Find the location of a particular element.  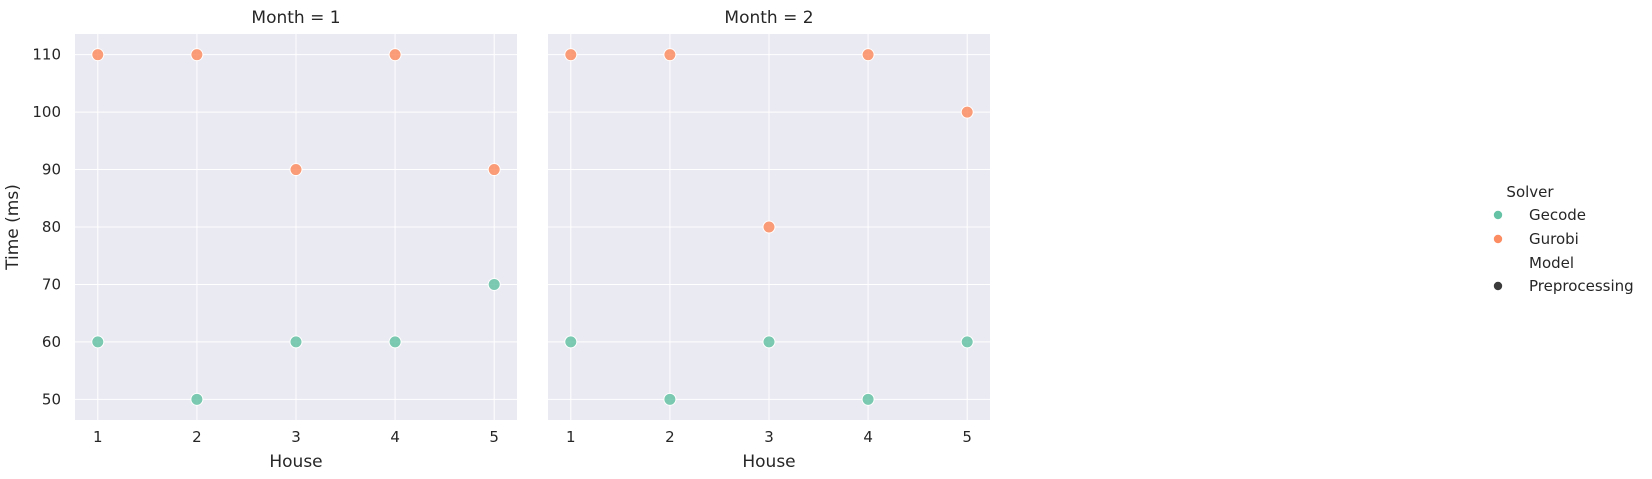

panel-title: Month = 2 is located at coordinates (768, 18).